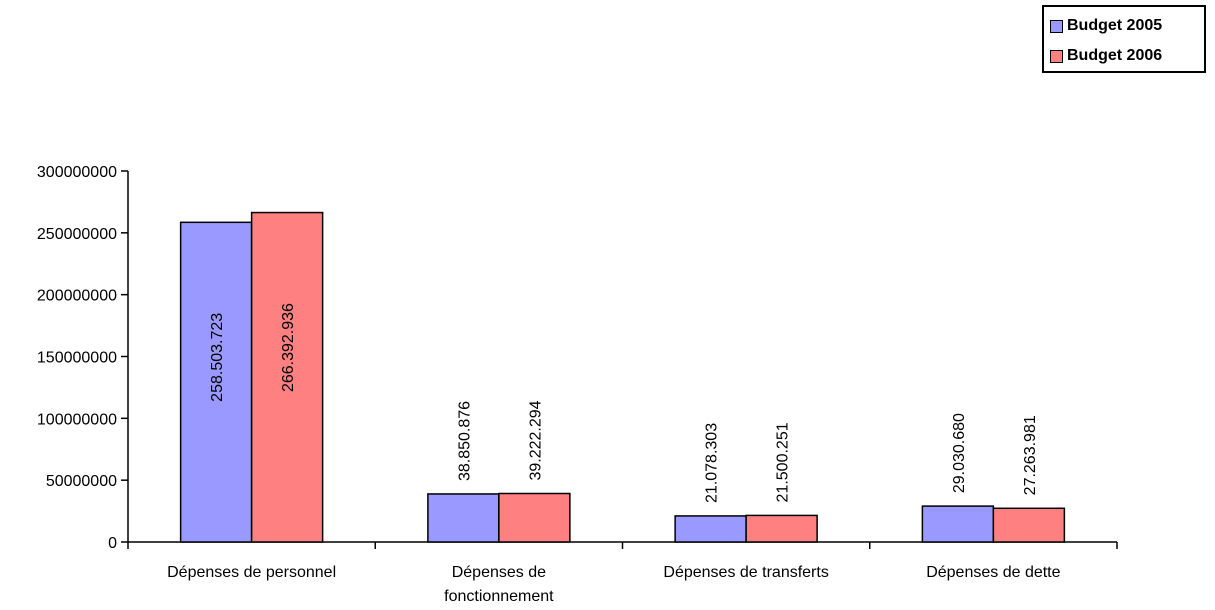 Image resolution: width=1215 pixels, height=610 pixels. Describe the element at coordinates (535, 440) in the screenshot. I see `data-label: 39.222.294` at that location.